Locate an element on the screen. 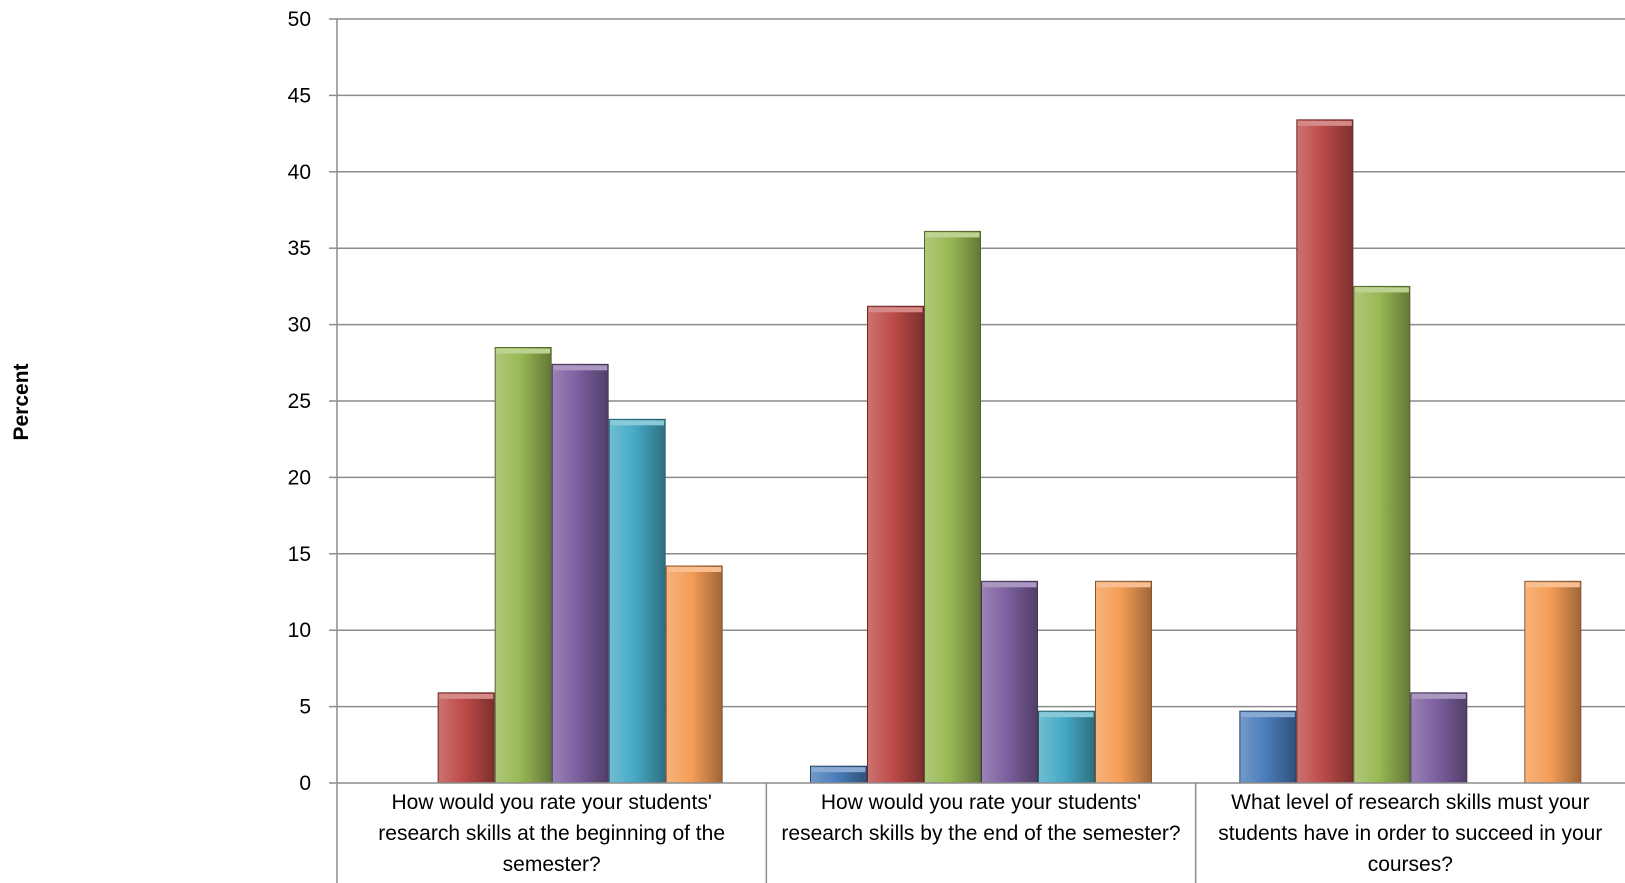  y-tick-label: 25 is located at coordinates (299, 401).